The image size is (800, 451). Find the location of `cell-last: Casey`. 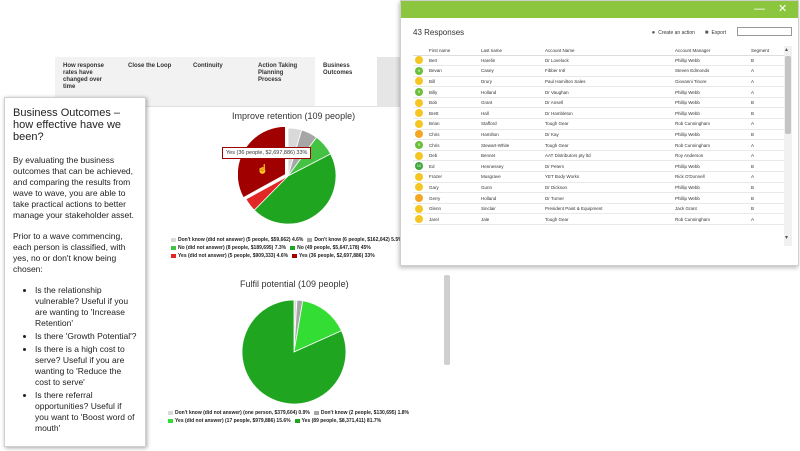

cell-last: Casey is located at coordinates (511, 71).